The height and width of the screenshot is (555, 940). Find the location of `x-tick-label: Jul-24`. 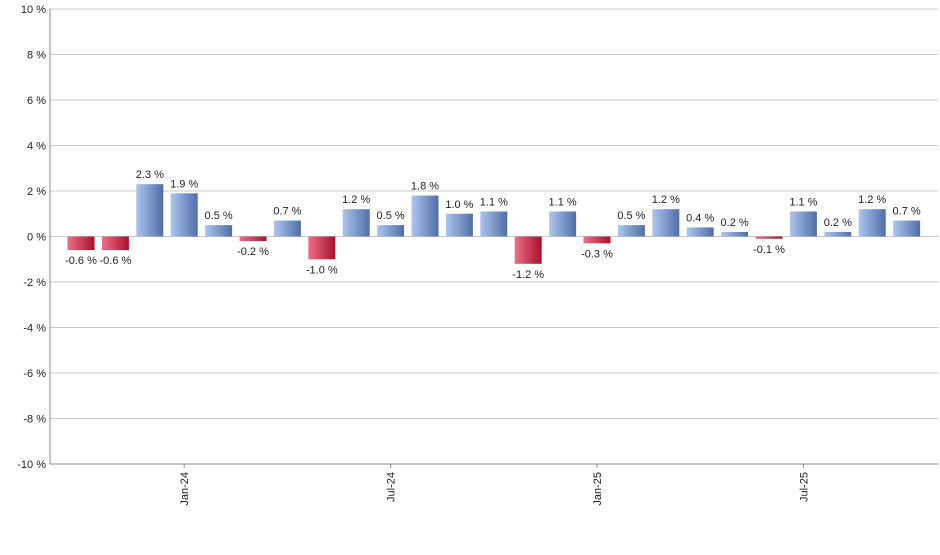

x-tick-label: Jul-24 is located at coordinates (392, 487).